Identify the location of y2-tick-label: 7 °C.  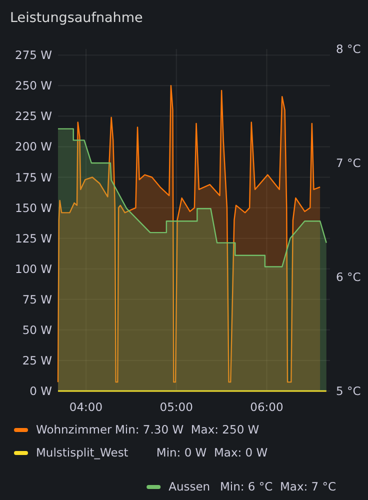
(348, 163).